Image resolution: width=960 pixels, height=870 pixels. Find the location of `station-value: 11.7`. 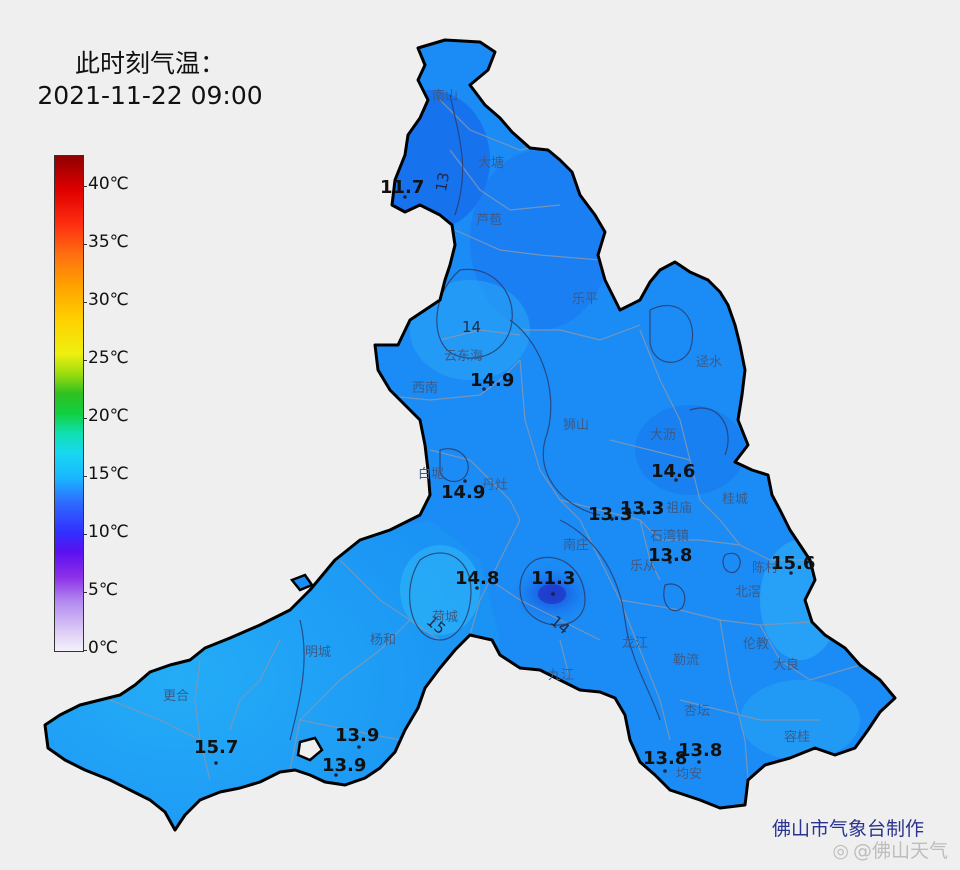

station-value: 11.7 is located at coordinates (402, 187).